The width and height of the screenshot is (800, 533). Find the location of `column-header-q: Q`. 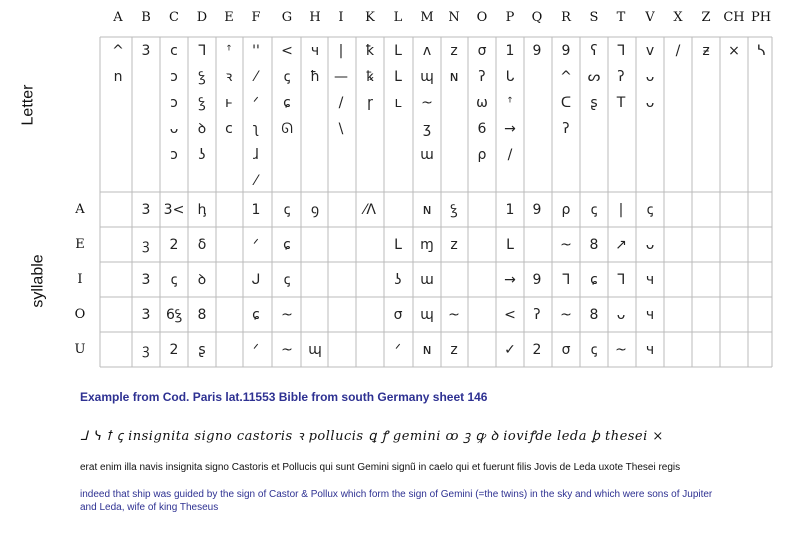

column-header-q: Q is located at coordinates (537, 17).